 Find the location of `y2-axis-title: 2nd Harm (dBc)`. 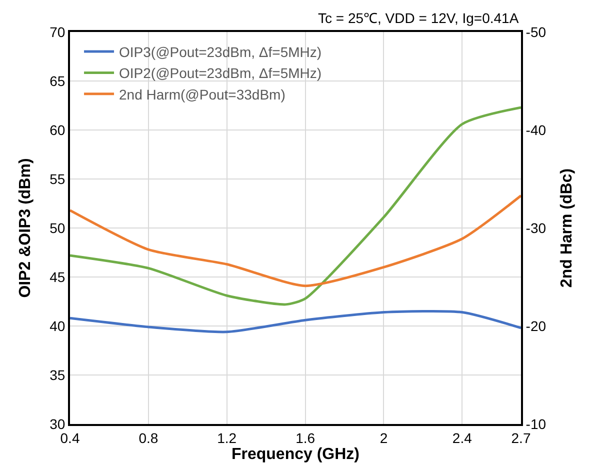

y2-axis-title: 2nd Harm (dBc) is located at coordinates (567, 228).